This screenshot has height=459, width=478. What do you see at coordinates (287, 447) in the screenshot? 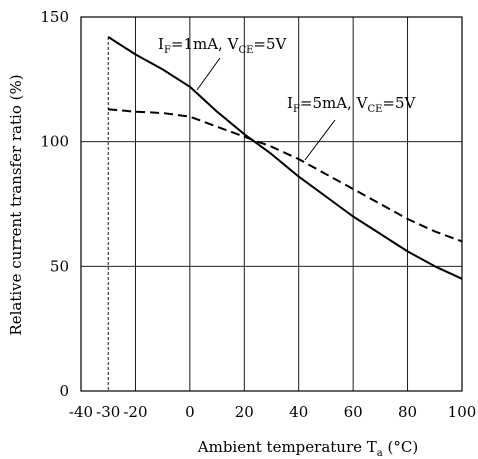
I see `x-axis-label-main: Ambient temperature T` at bounding box center [287, 447].